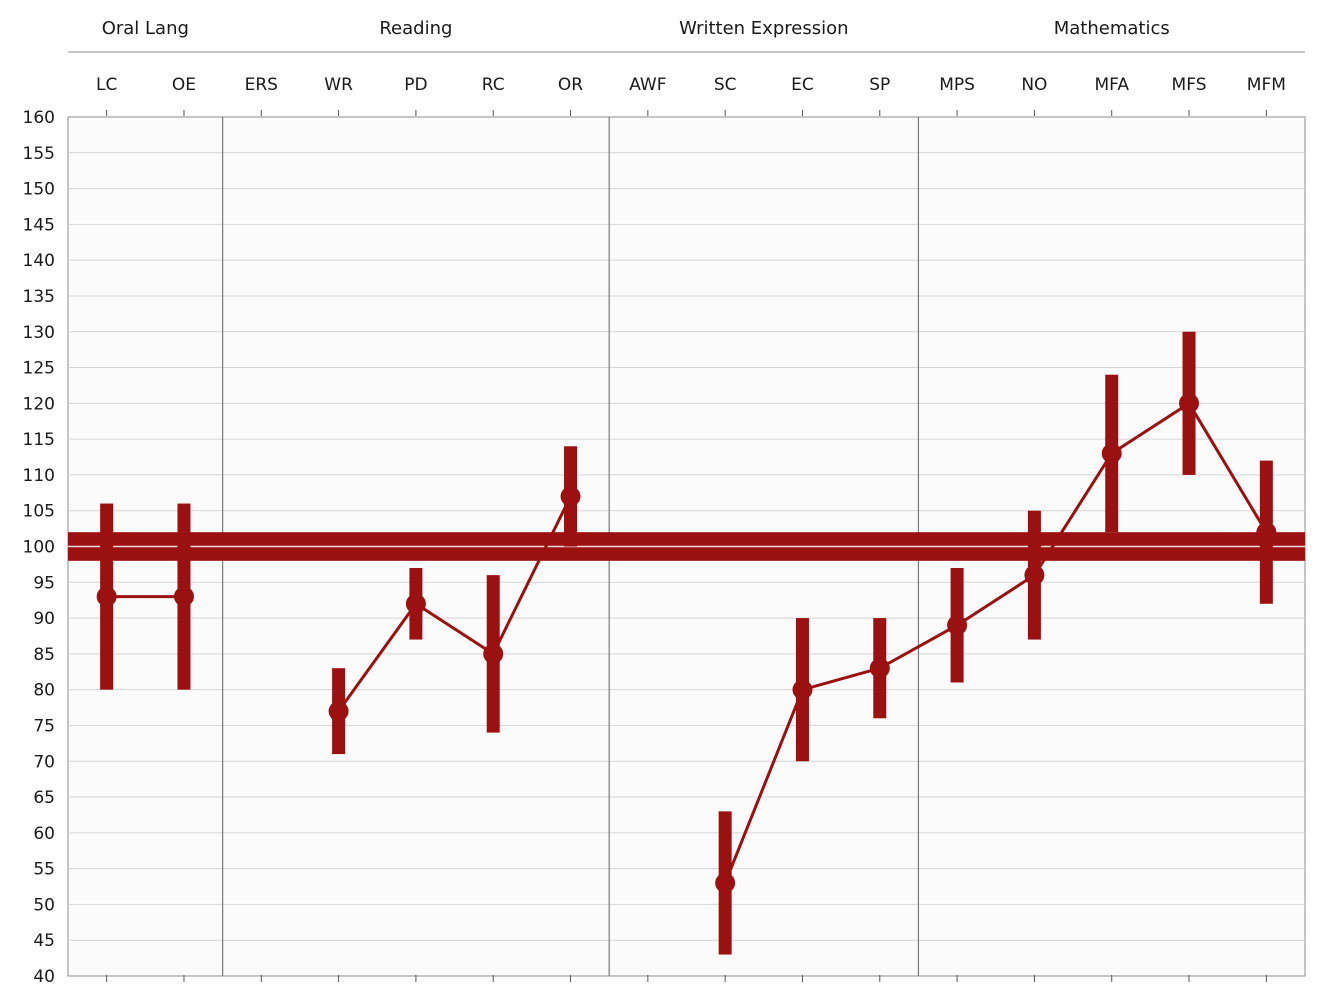  Describe the element at coordinates (44, 583) in the screenshot. I see `y-tick-label-95: 95` at that location.